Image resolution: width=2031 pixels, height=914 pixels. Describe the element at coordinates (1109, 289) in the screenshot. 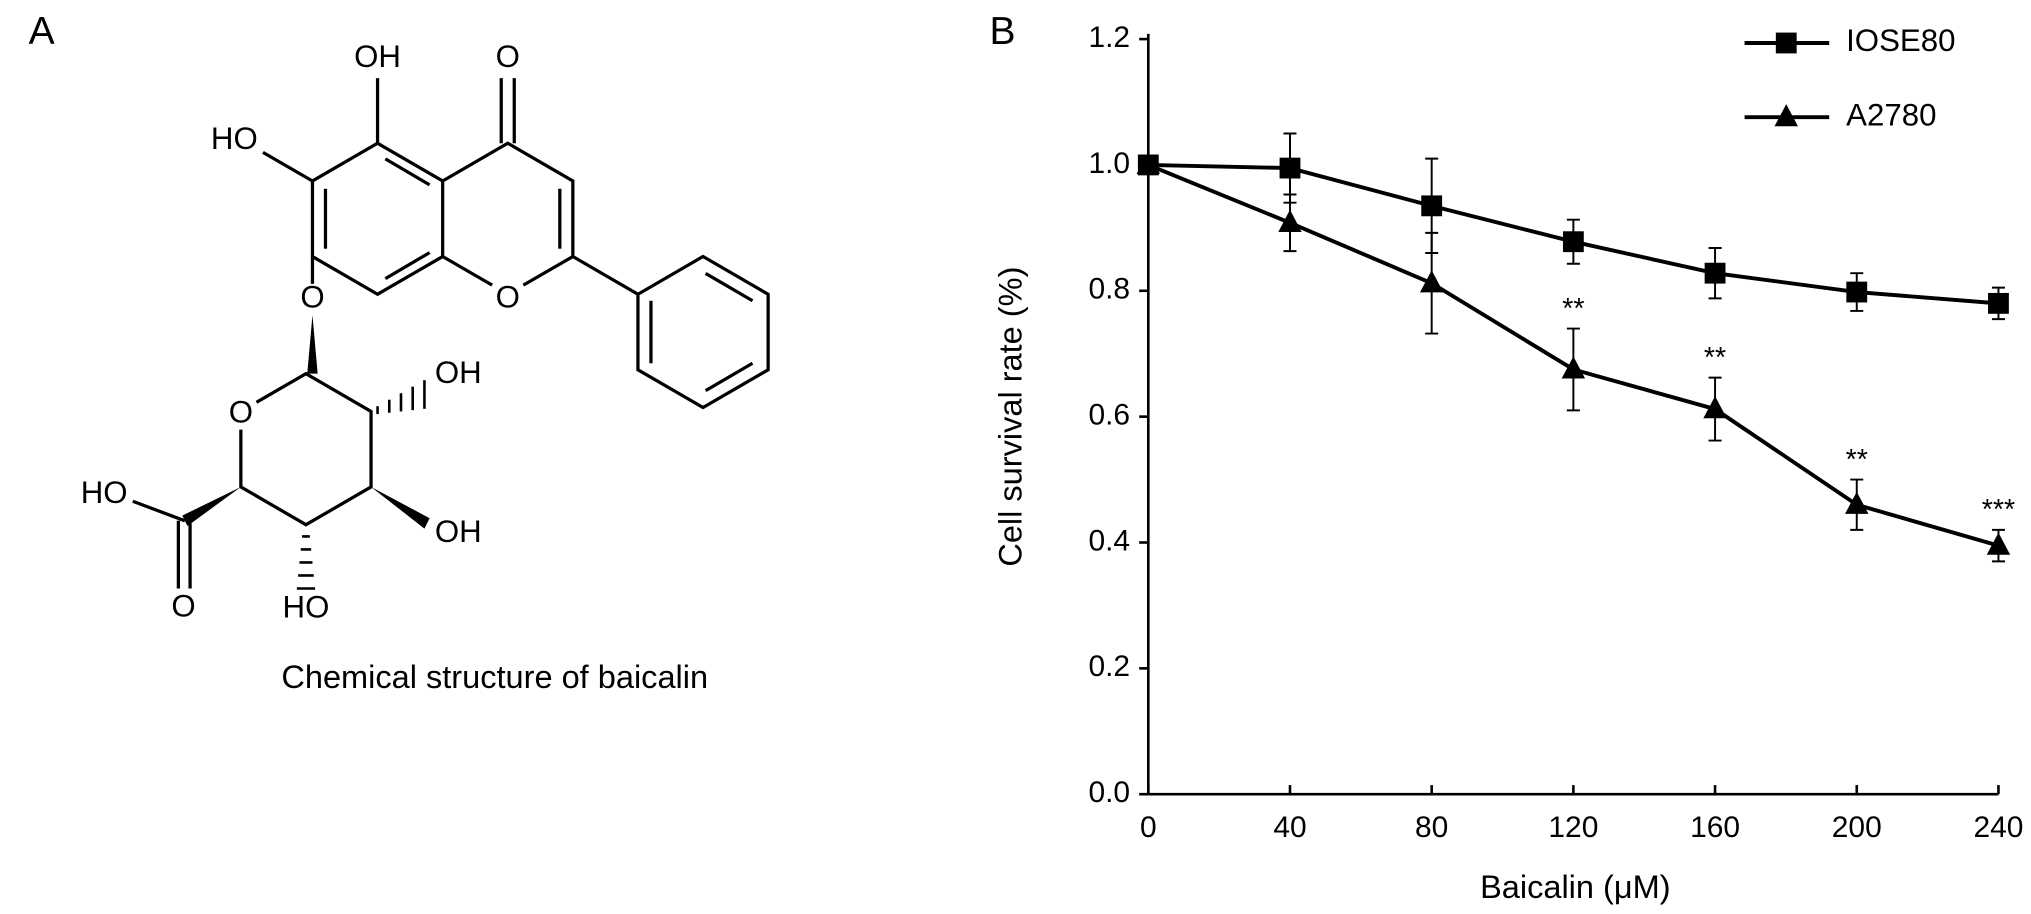

I see `y-tick-label: 0.8` at that location.